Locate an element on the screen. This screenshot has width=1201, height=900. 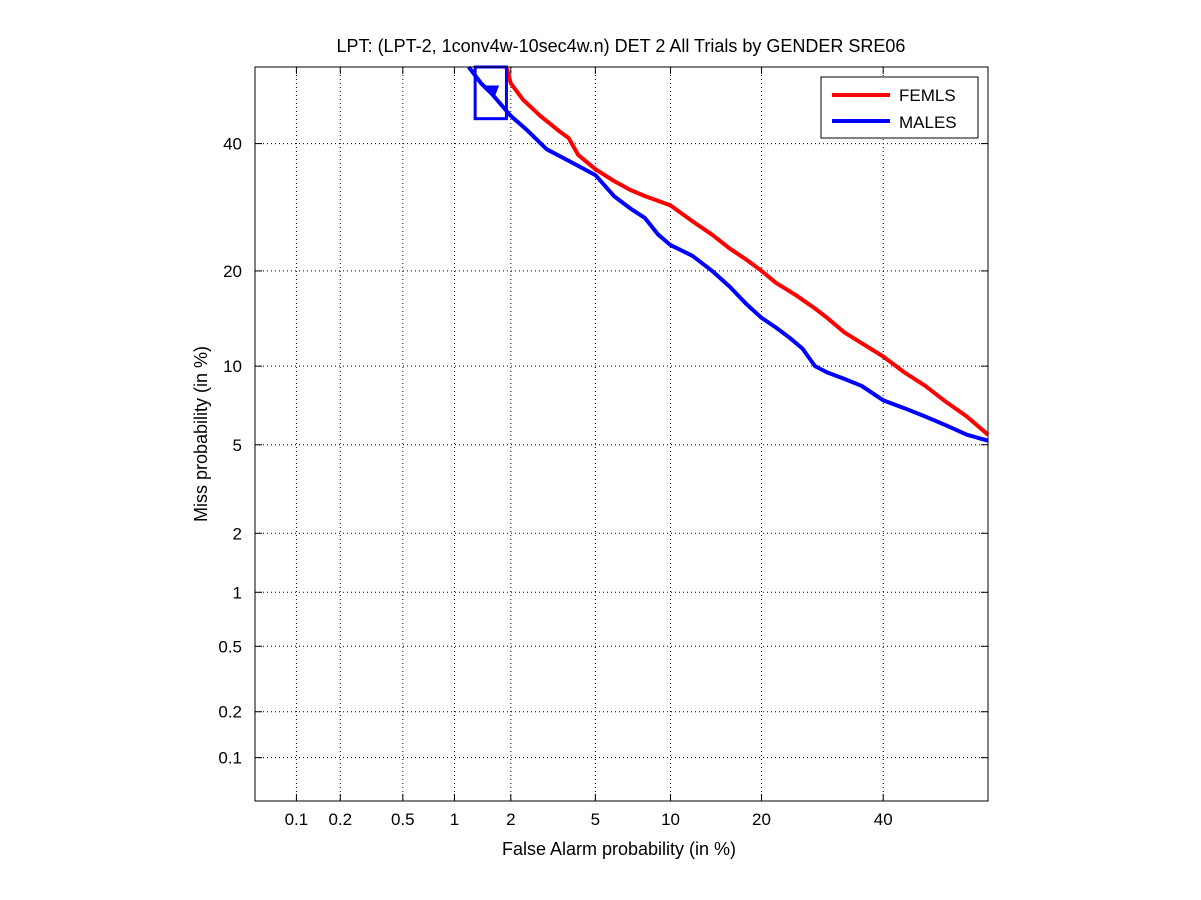
y-axis-label: Miss probability (in %) is located at coordinates (201, 434).